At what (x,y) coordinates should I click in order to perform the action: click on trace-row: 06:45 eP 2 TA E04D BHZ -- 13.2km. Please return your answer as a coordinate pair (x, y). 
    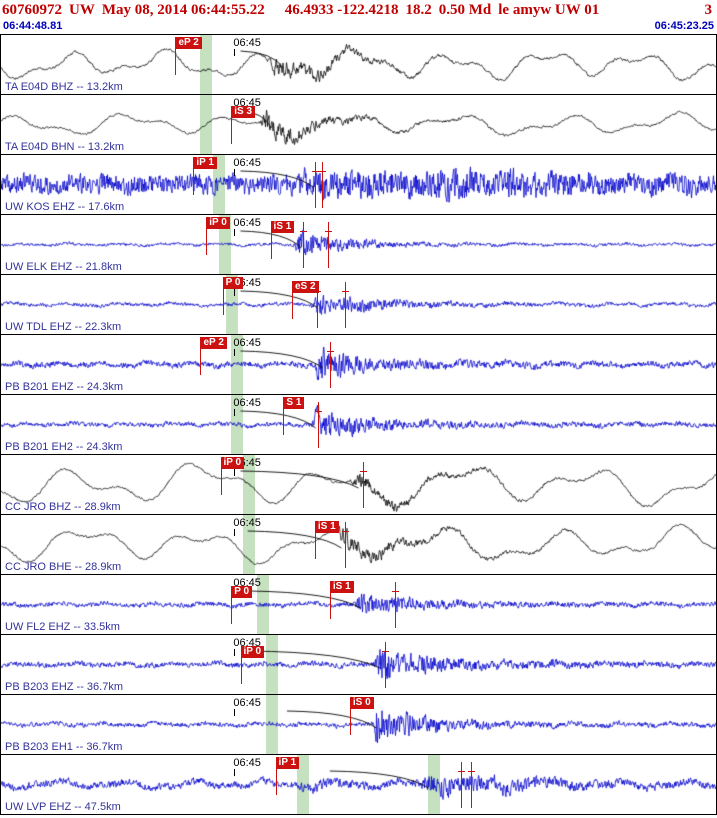
    Looking at the image, I should click on (358, 65).